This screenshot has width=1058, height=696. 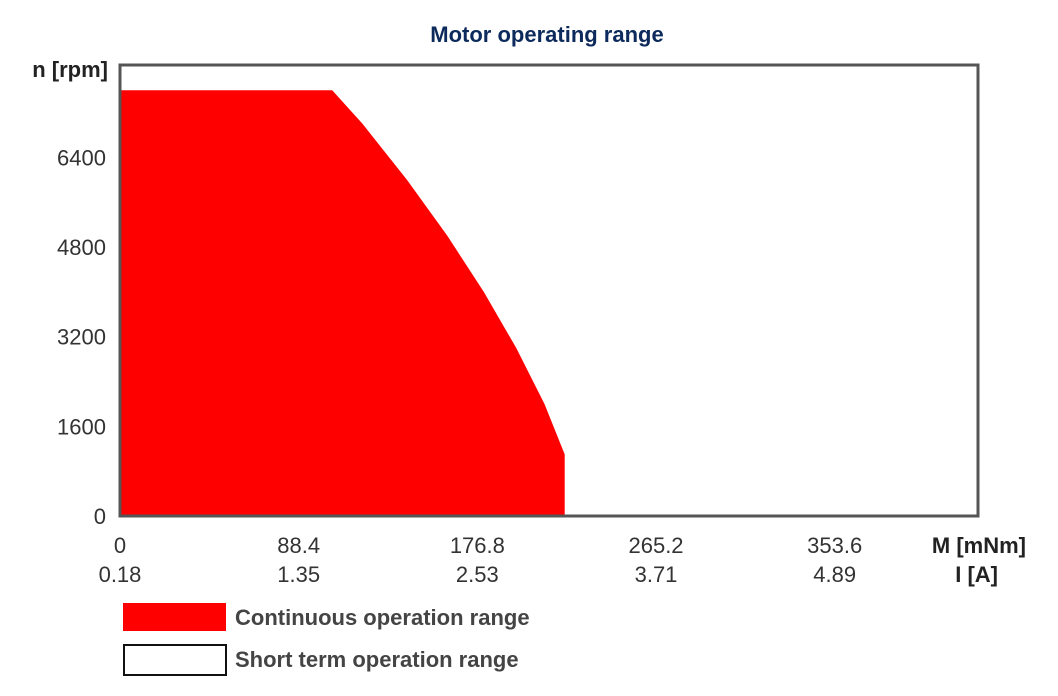 What do you see at coordinates (546, 34) in the screenshot?
I see `chart-title: Motor operating range` at bounding box center [546, 34].